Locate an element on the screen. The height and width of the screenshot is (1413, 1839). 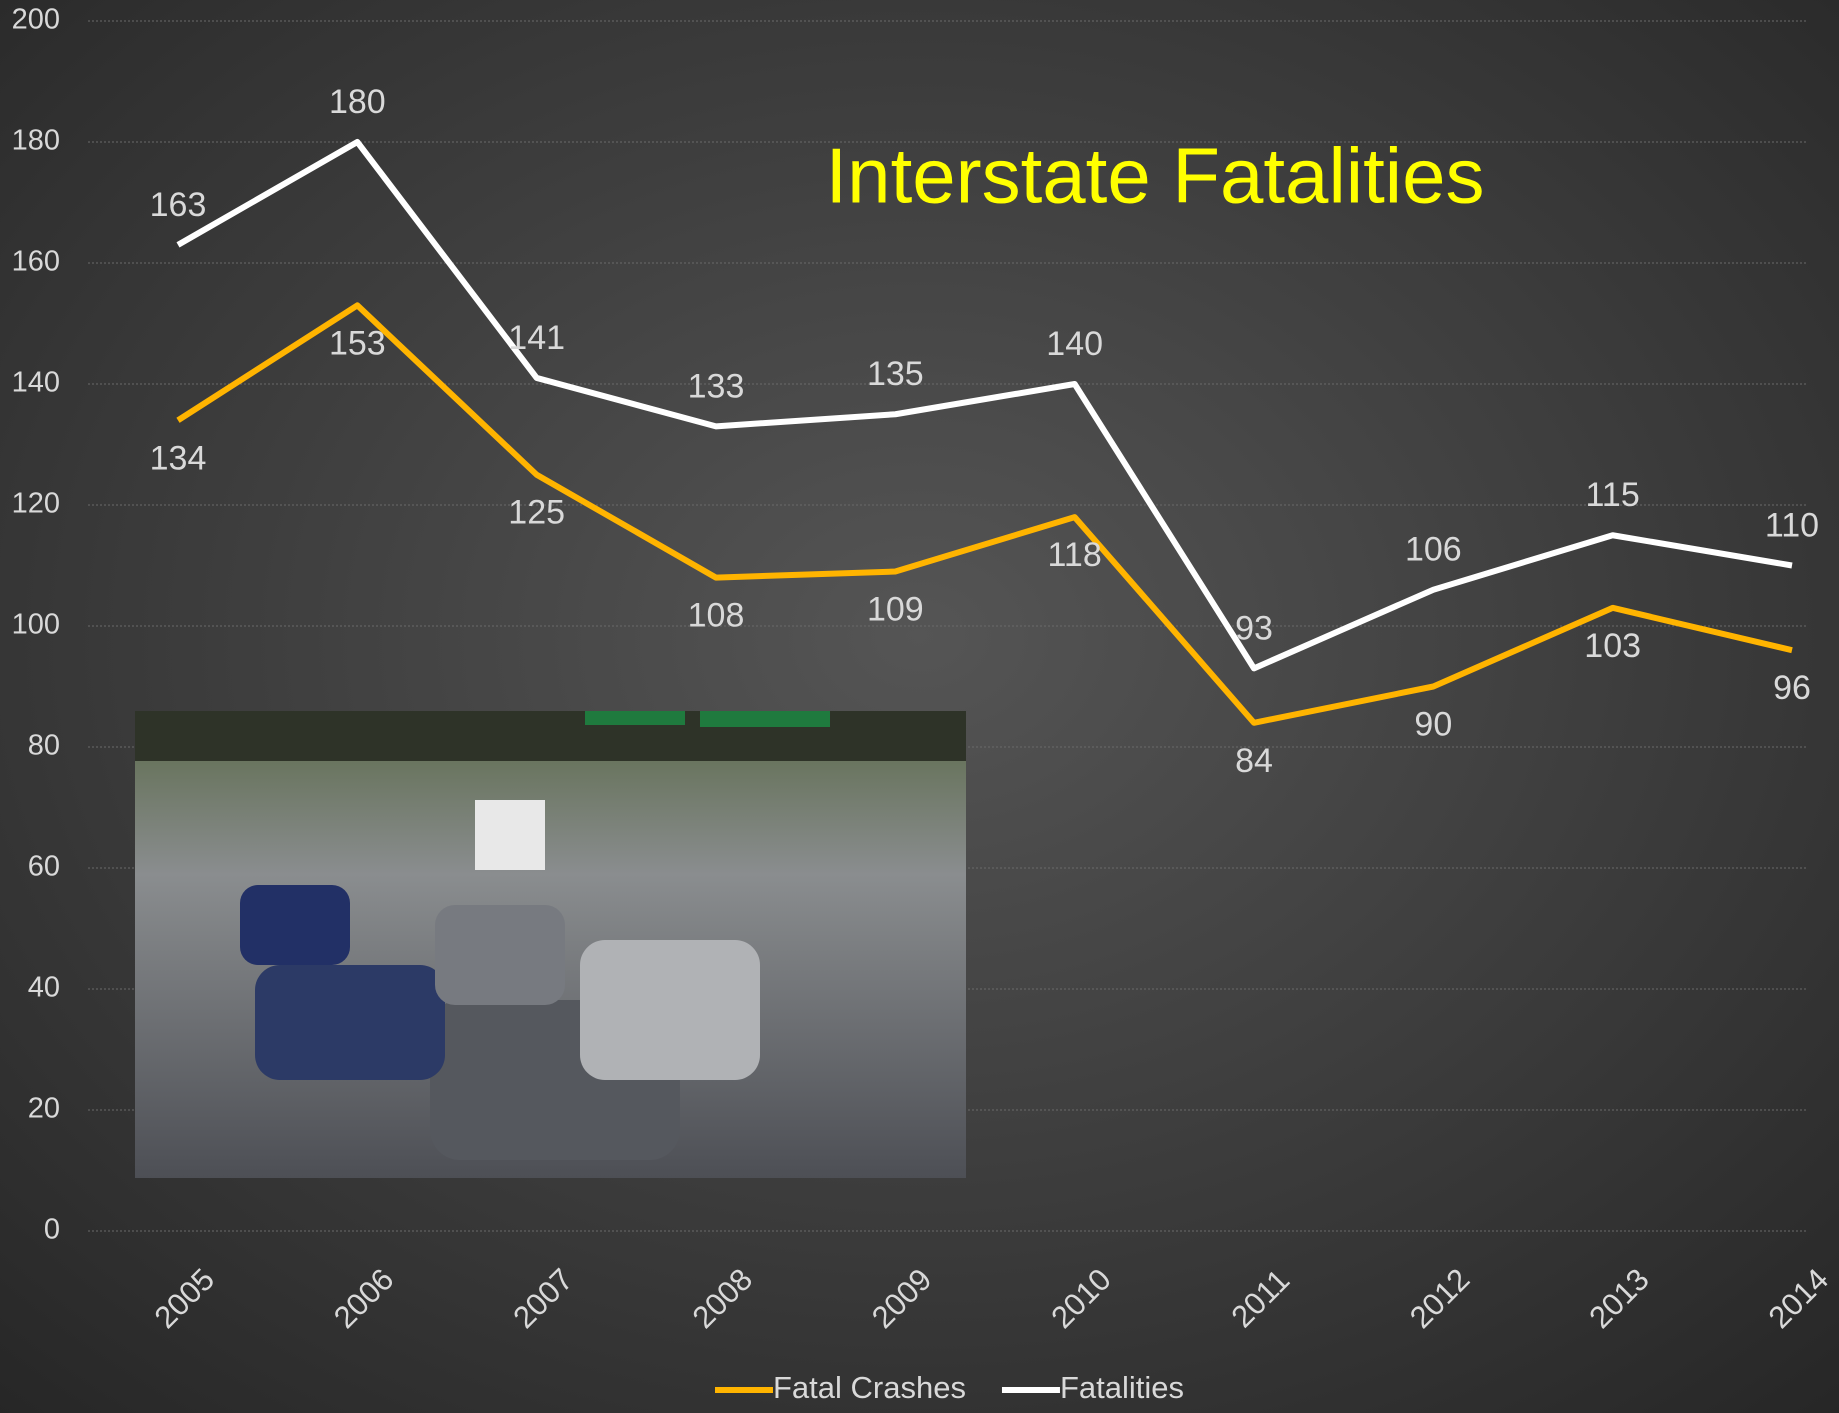
data-label: 135 is located at coordinates (895, 374).